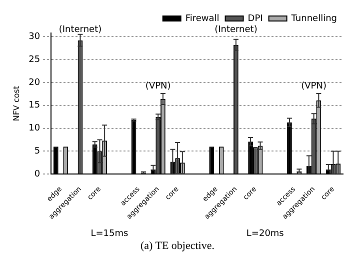 The image size is (355, 269). What do you see at coordinates (109, 233) in the screenshot?
I see `text: L=15ms` at bounding box center [109, 233].